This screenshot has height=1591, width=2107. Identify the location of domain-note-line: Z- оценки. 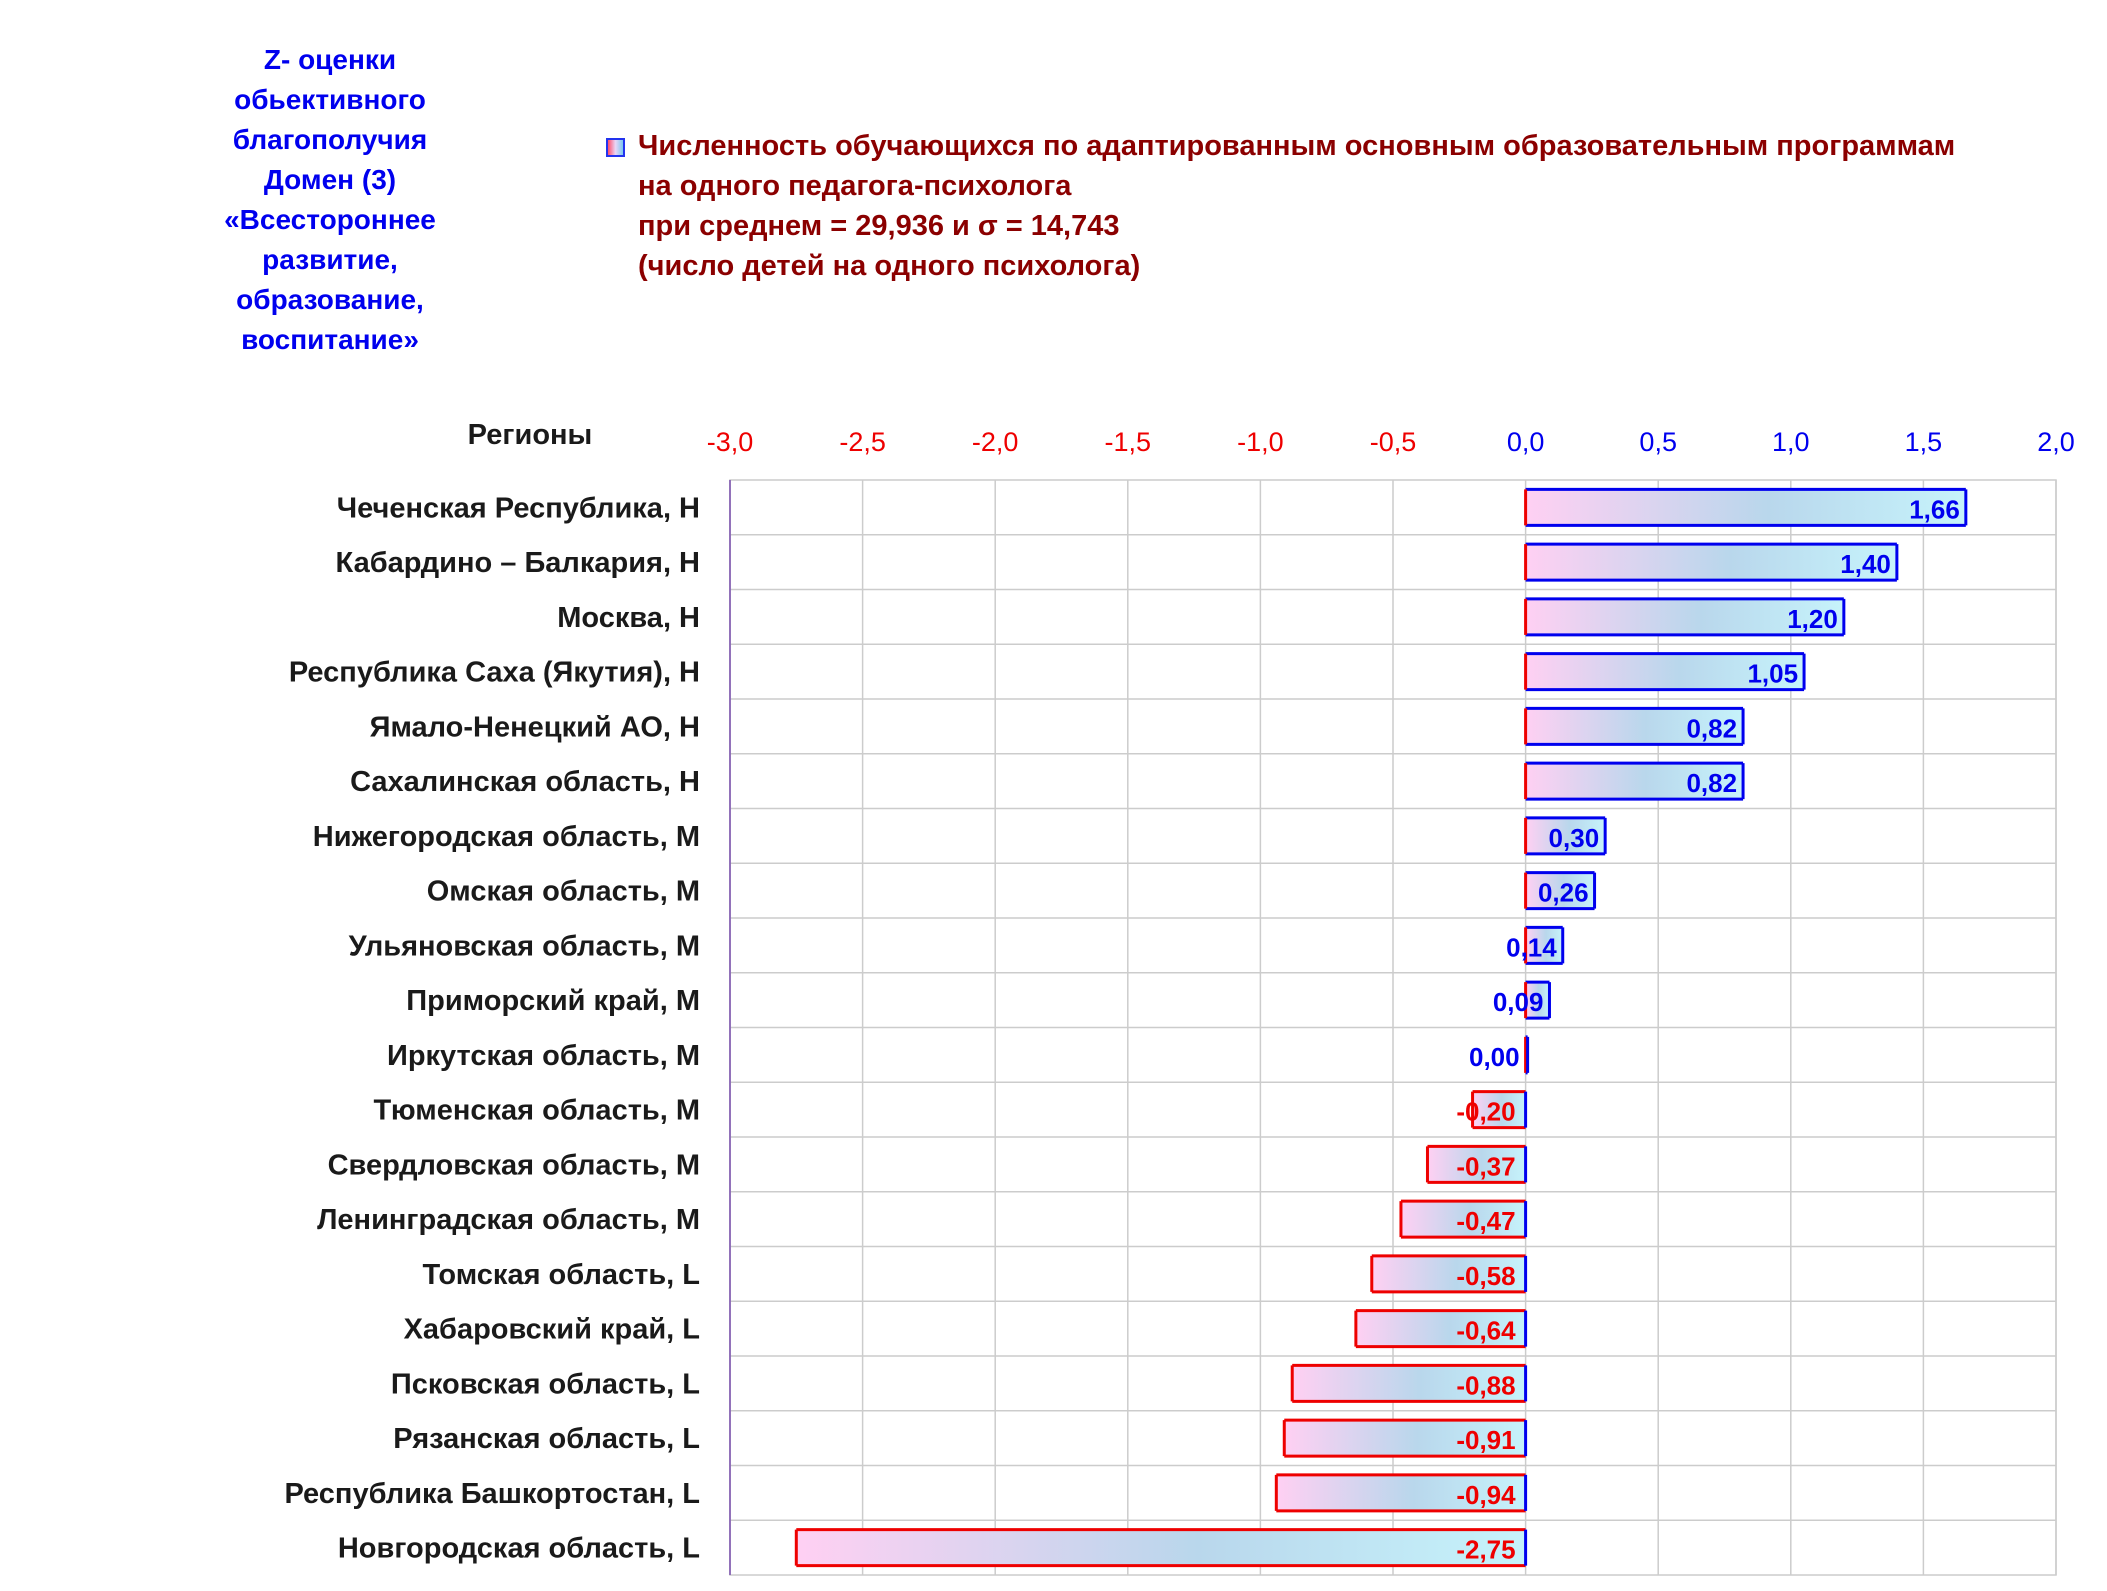
(330, 59).